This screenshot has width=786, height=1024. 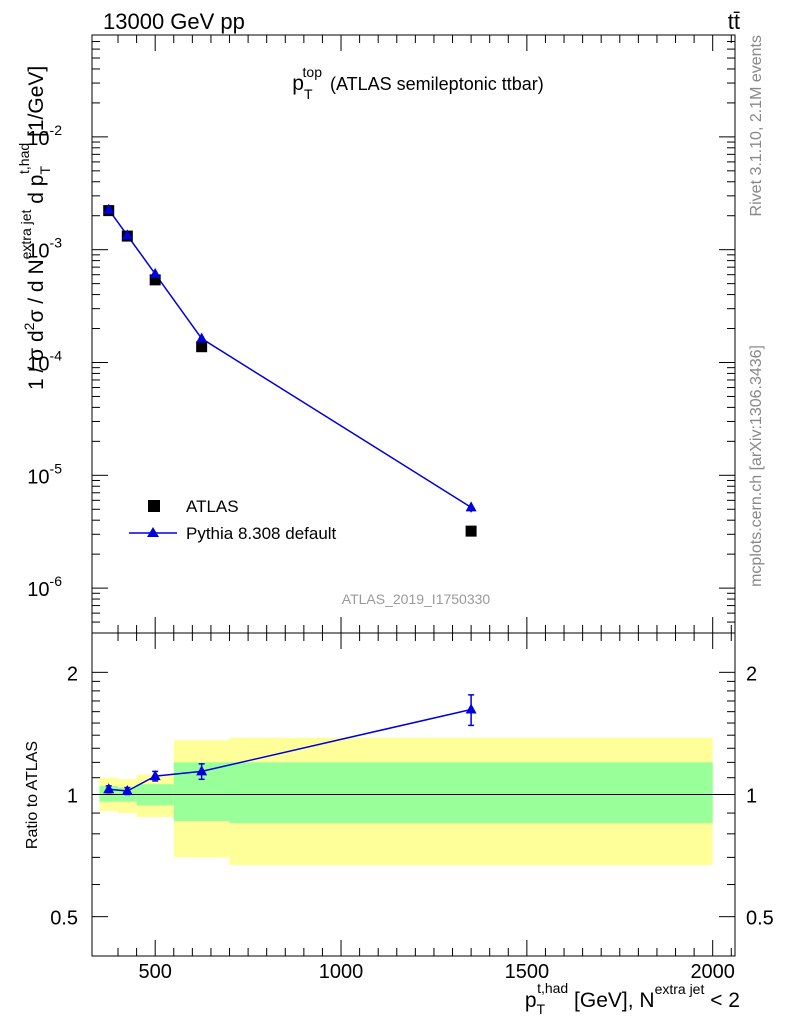 What do you see at coordinates (44, 361) in the screenshot?
I see `main-ytick-label: 10⁻⁴` at bounding box center [44, 361].